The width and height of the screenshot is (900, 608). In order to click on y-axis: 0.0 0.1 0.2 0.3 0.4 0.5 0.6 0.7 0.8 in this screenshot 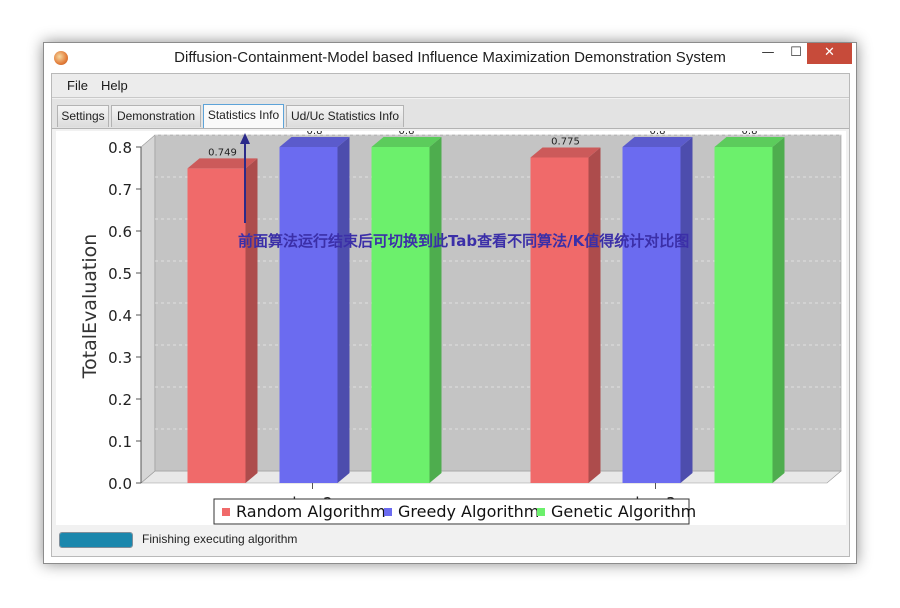, I will do `click(125, 316)`.